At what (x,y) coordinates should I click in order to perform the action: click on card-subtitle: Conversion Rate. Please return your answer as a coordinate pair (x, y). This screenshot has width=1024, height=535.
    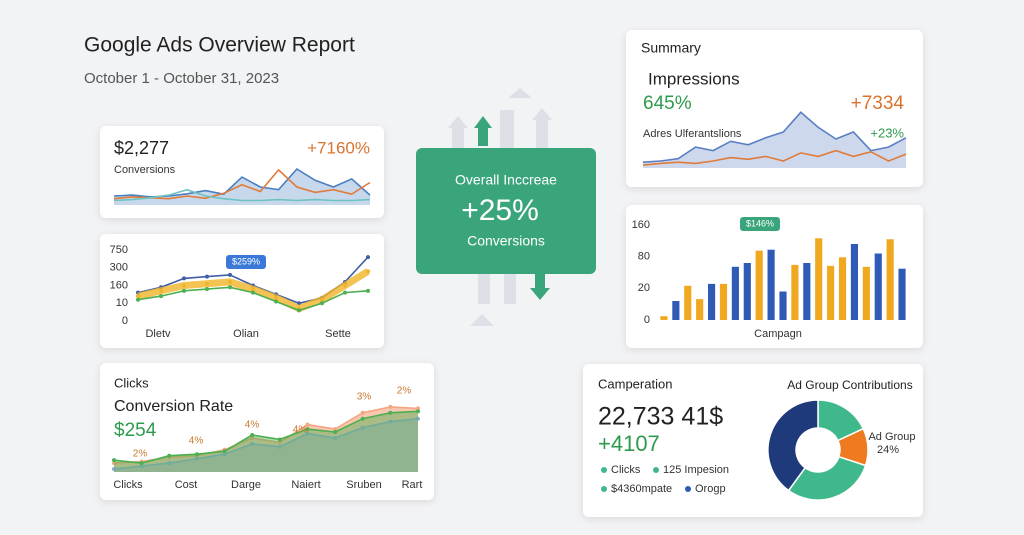
    Looking at the image, I should click on (173, 406).